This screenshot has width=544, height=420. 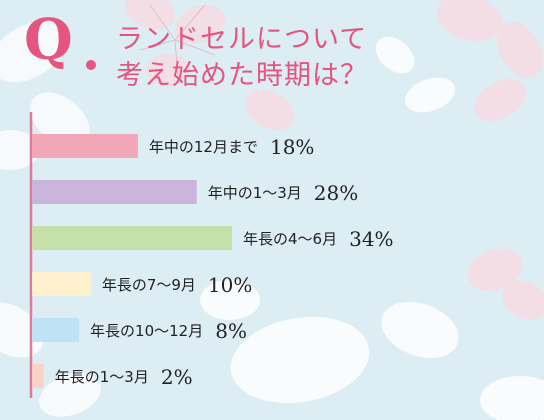 I want to click on blossom-bottom-right, so click(x=512, y=398).